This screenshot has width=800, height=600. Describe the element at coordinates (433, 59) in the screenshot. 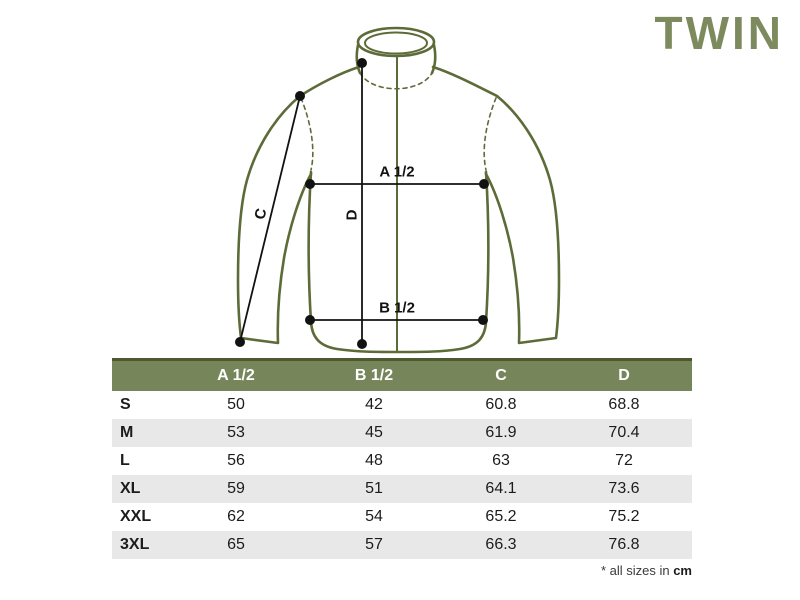

I see `collar-right-edge` at that location.